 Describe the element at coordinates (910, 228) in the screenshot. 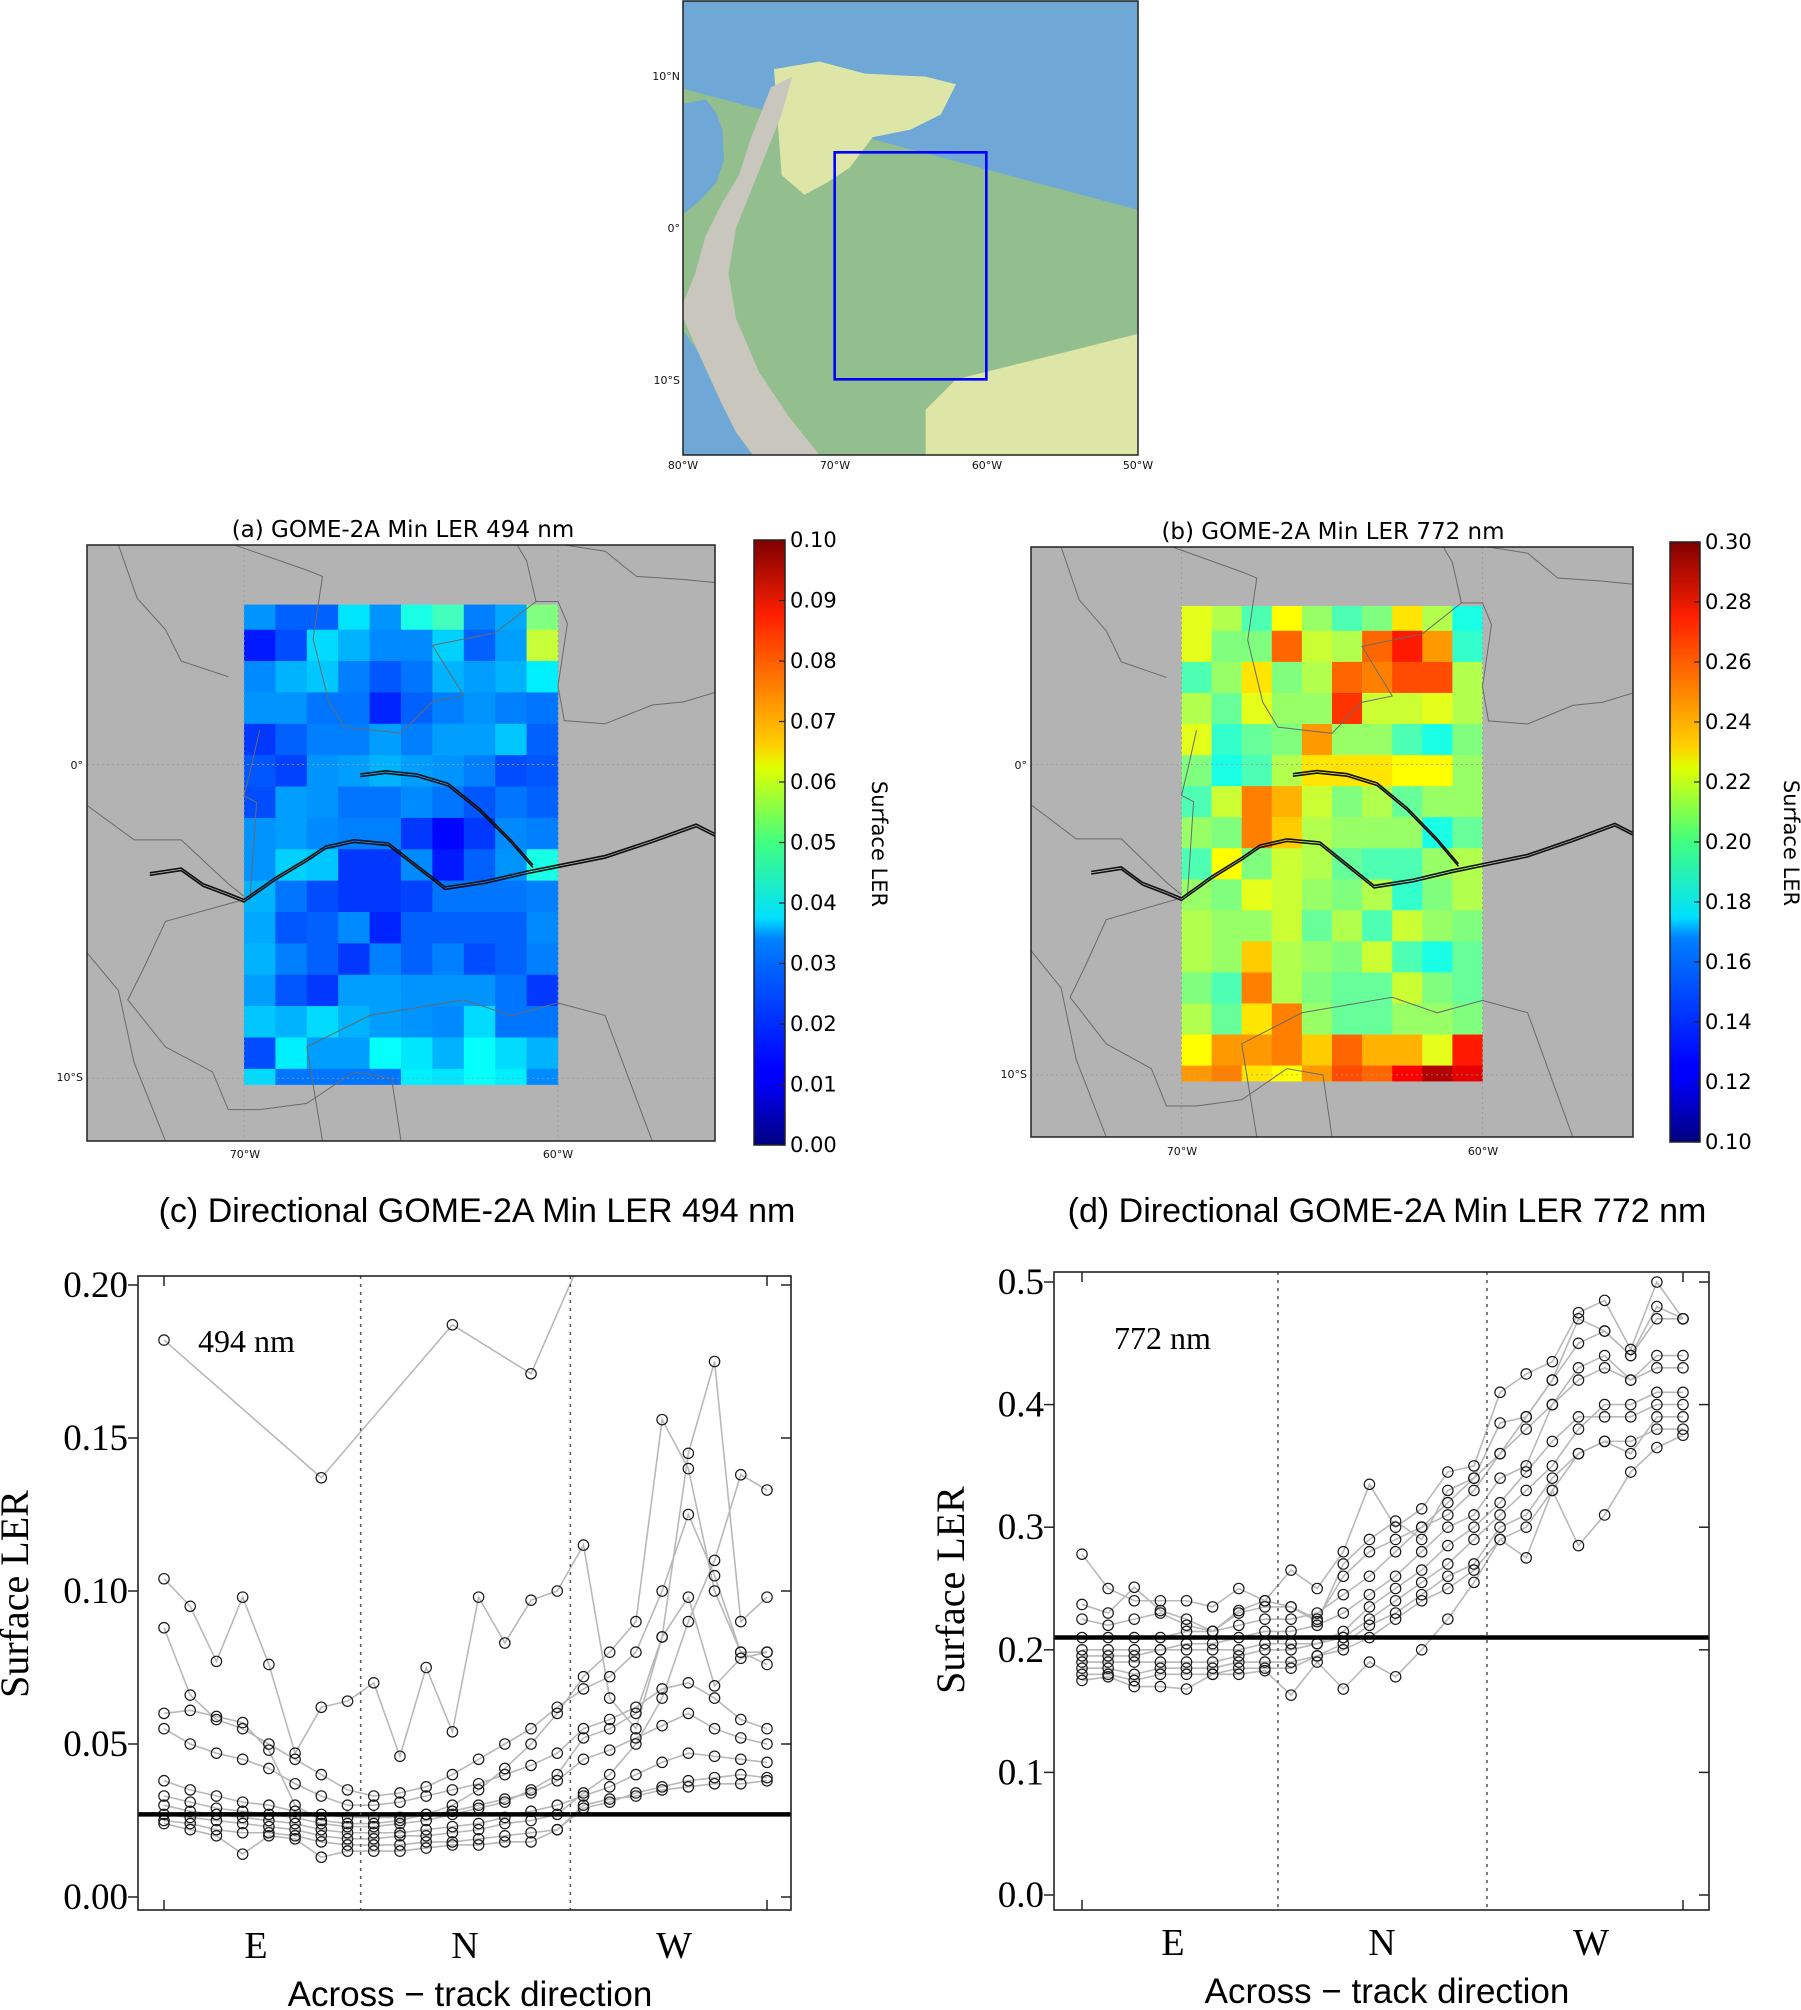

I see `overview-frame` at that location.